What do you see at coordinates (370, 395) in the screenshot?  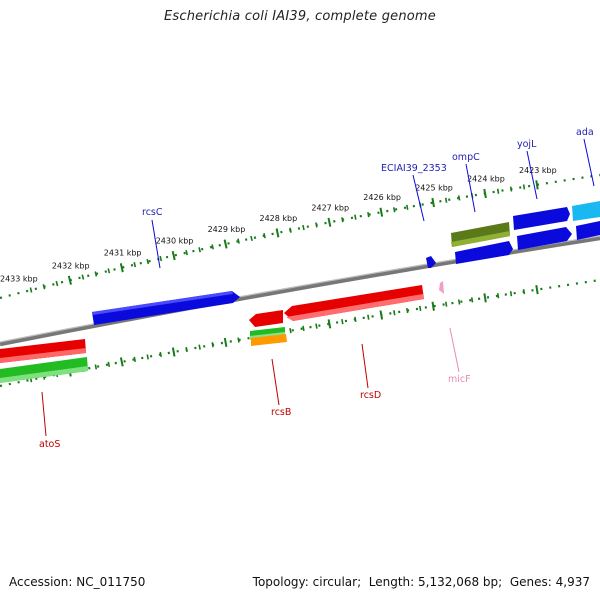 I see `label-rcsD: rcsD` at bounding box center [370, 395].